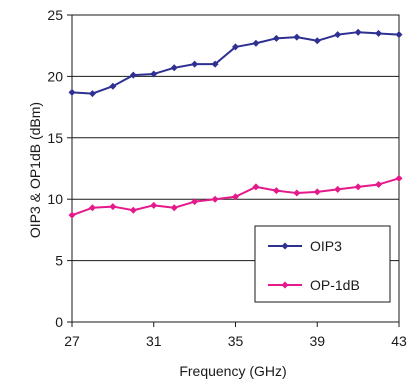 The image size is (419, 385). Describe the element at coordinates (35, 170) in the screenshot. I see `y-axis-title: OIP3 & OP1dB (dBm)` at that location.